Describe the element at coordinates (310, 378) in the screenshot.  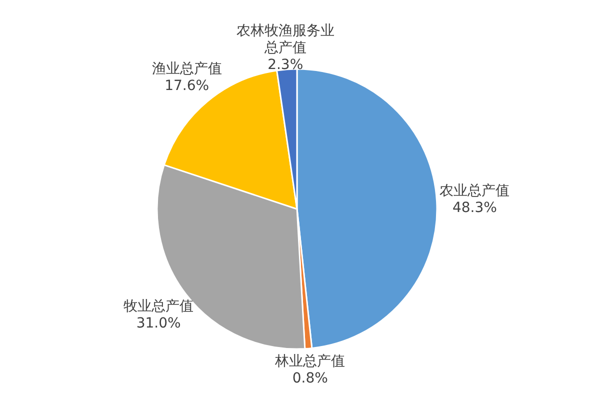
I see `data-label: 0.8%` at that location.